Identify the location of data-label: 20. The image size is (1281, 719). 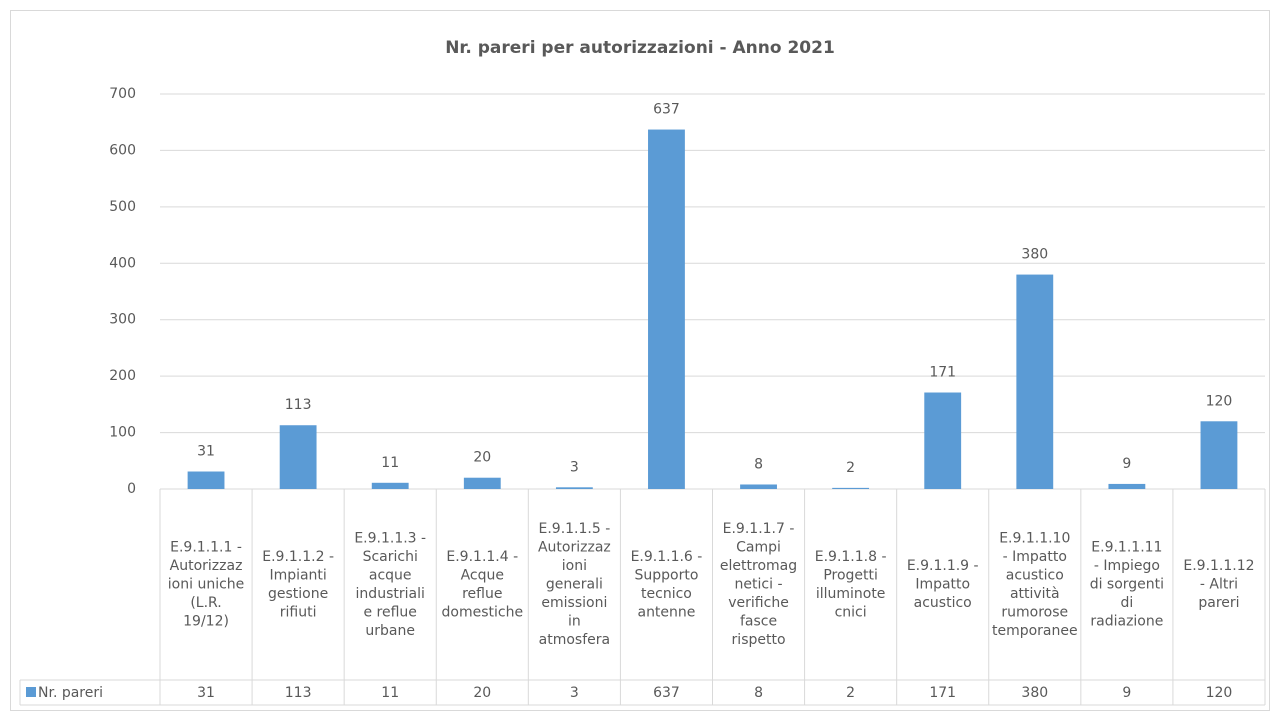
(482, 458).